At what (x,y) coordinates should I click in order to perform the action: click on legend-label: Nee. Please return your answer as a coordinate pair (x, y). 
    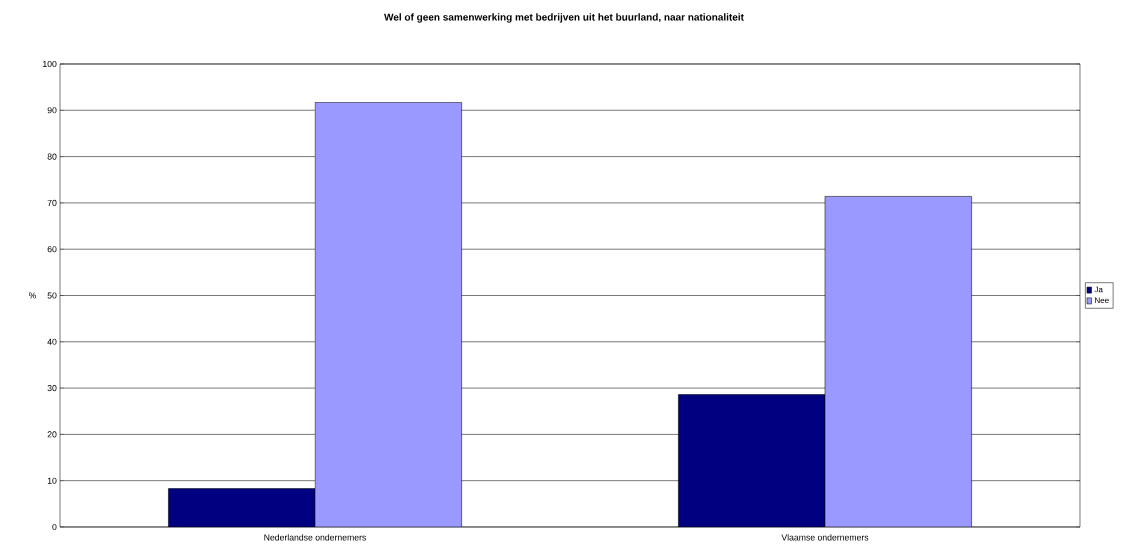
    Looking at the image, I should click on (1102, 300).